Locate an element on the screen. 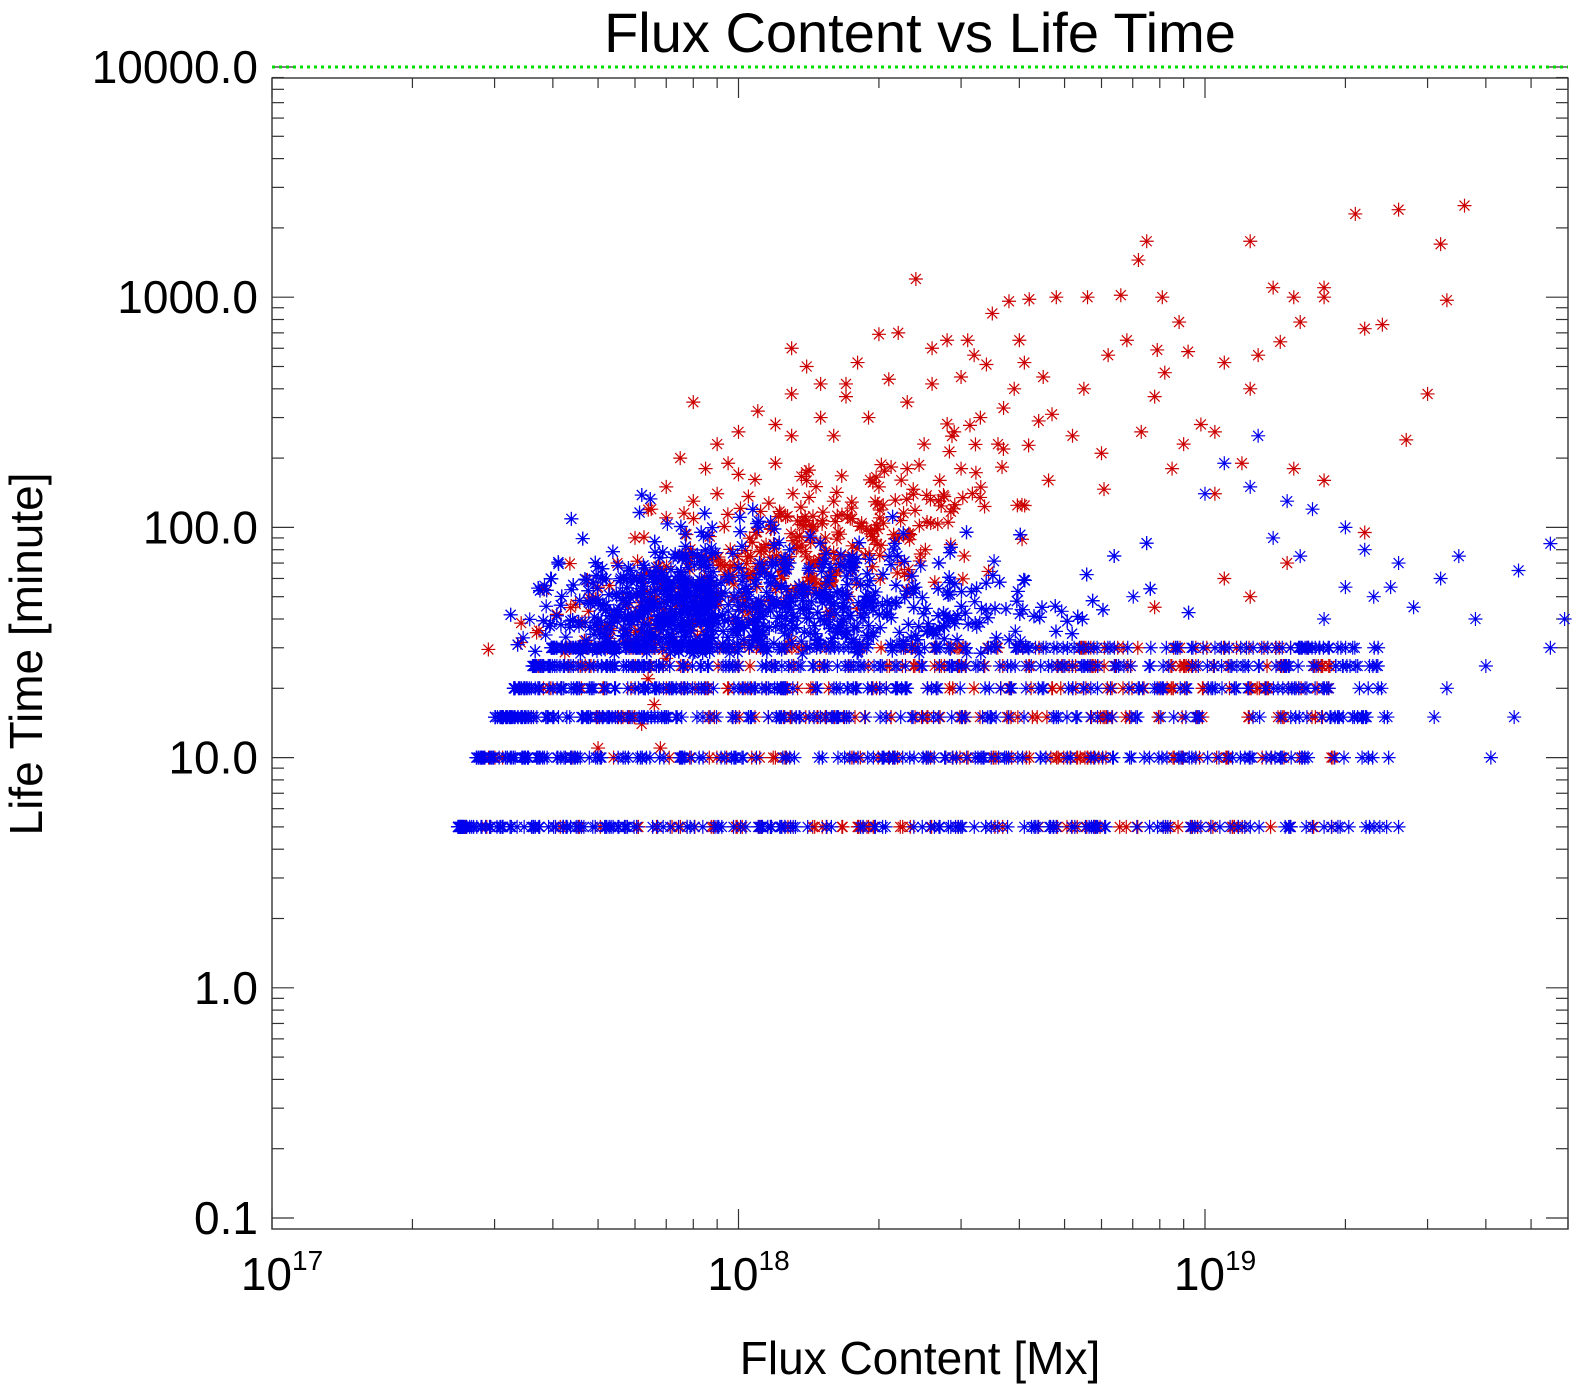 The width and height of the screenshot is (1589, 1387). x-tick-label: 1019 is located at coordinates (1215, 1272).